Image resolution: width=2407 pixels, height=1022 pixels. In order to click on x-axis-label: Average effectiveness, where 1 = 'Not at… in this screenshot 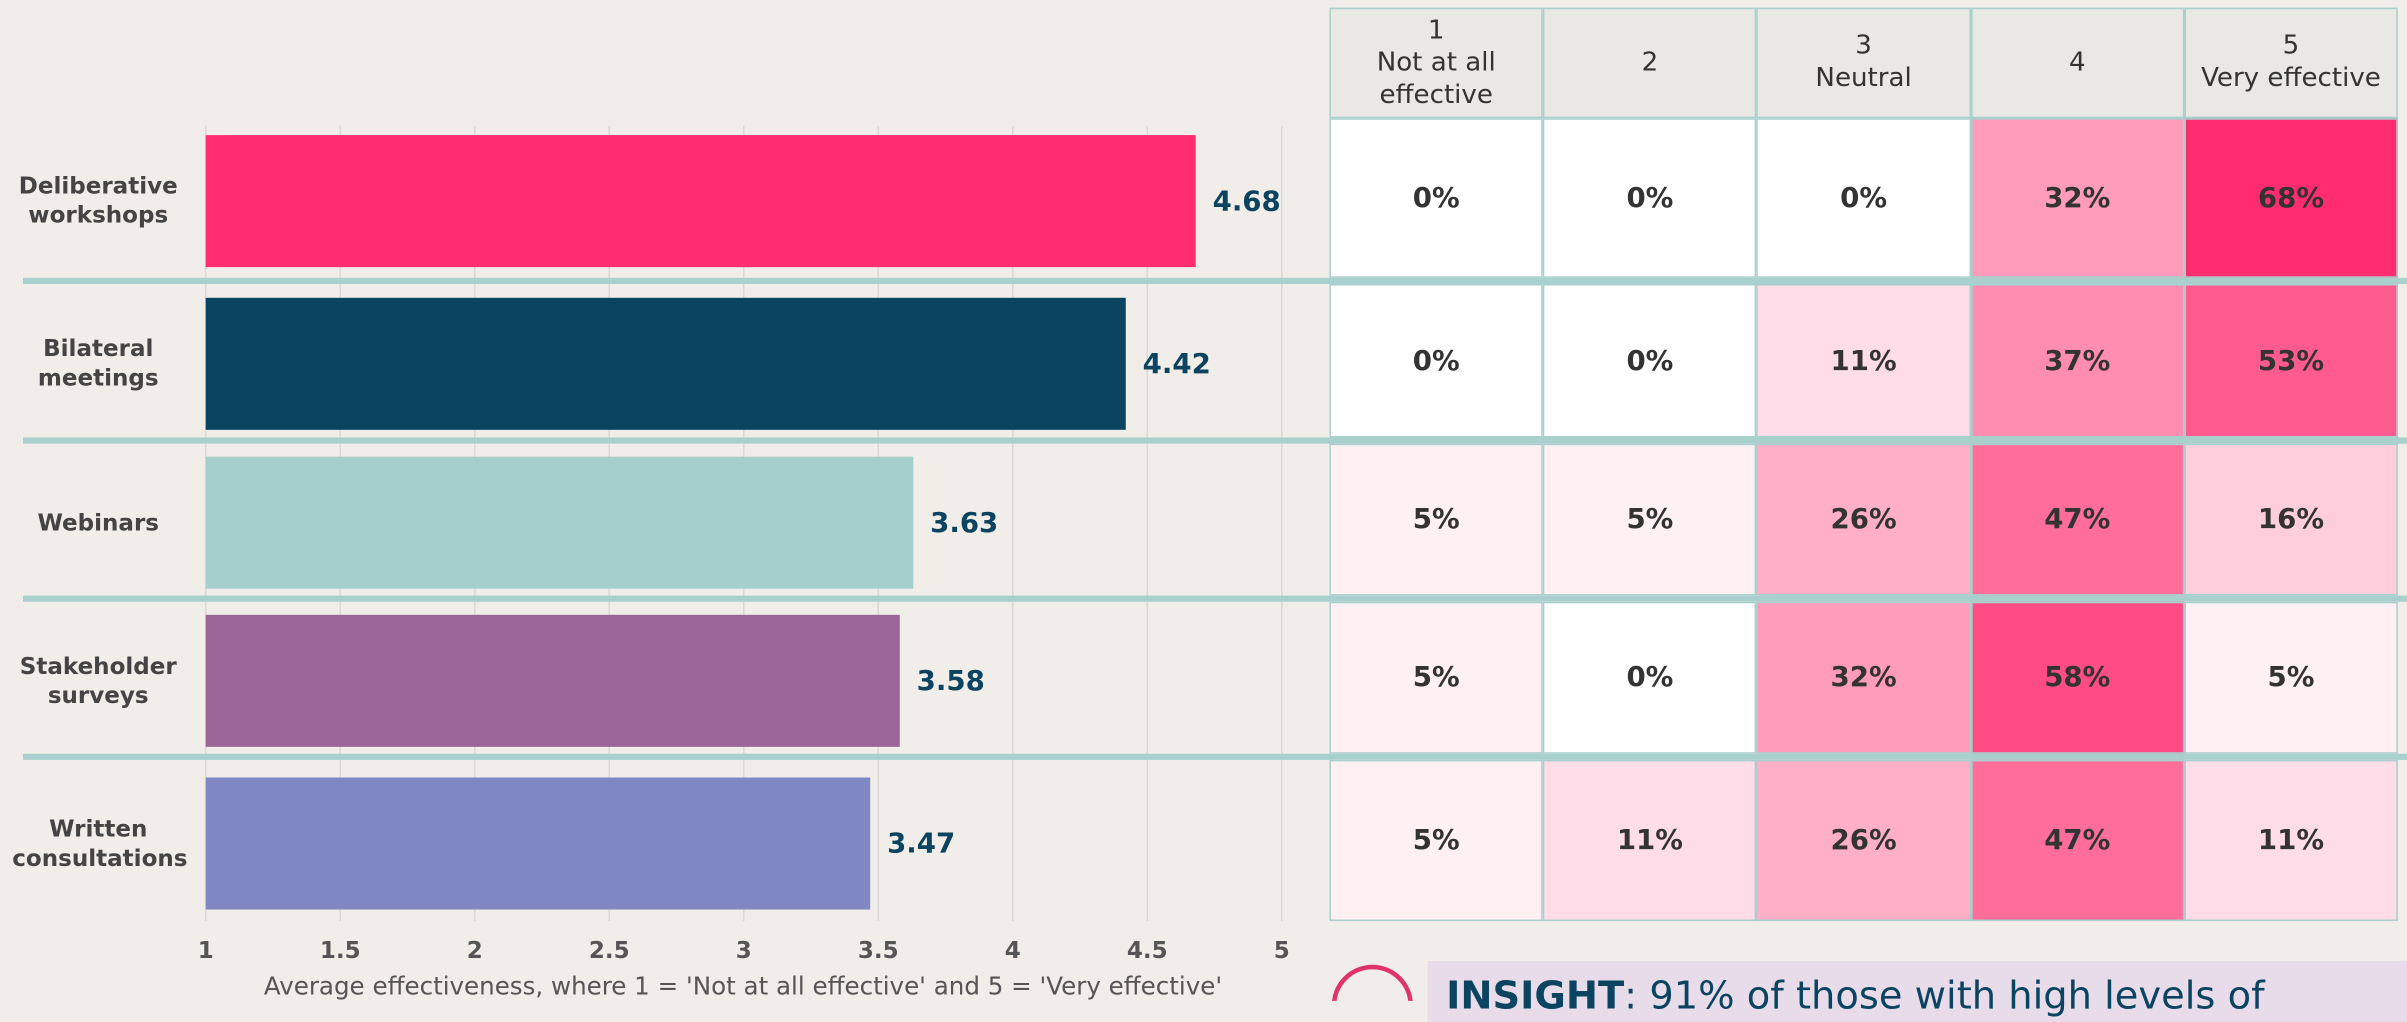, I will do `click(743, 986)`.